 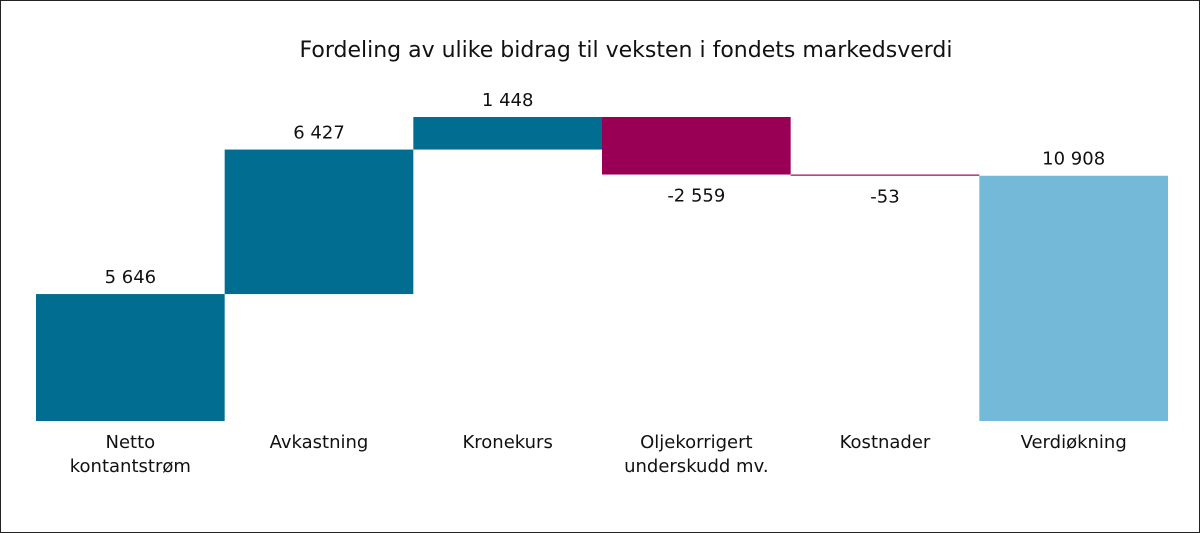 What do you see at coordinates (131, 277) in the screenshot?
I see `value-label: 5 646` at bounding box center [131, 277].